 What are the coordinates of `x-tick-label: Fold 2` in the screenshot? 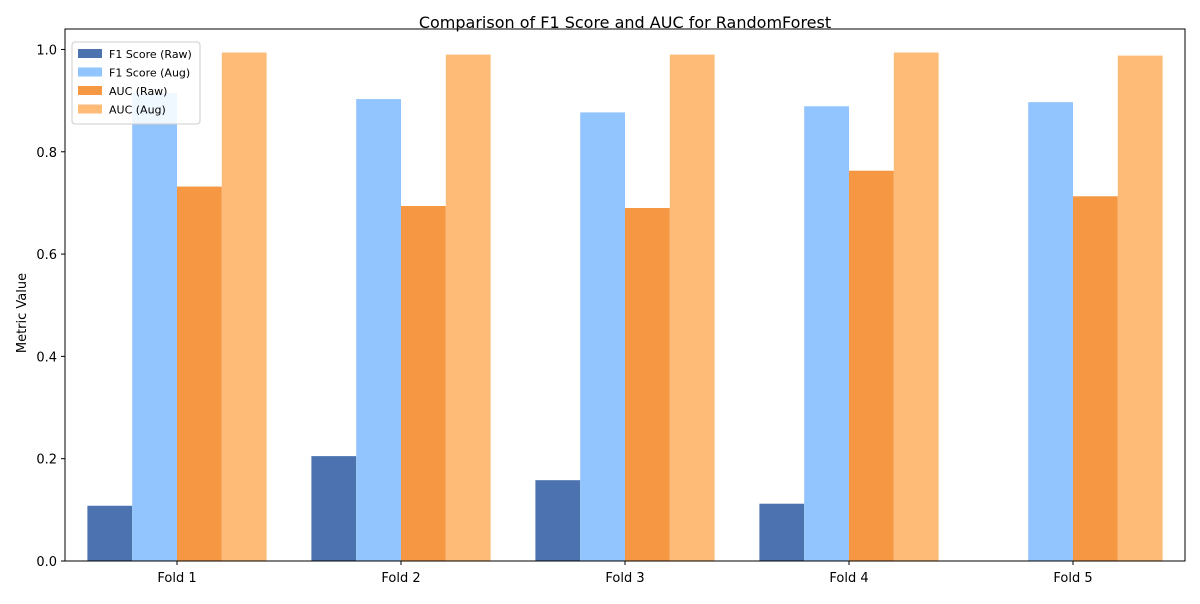 It's located at (400, 578).